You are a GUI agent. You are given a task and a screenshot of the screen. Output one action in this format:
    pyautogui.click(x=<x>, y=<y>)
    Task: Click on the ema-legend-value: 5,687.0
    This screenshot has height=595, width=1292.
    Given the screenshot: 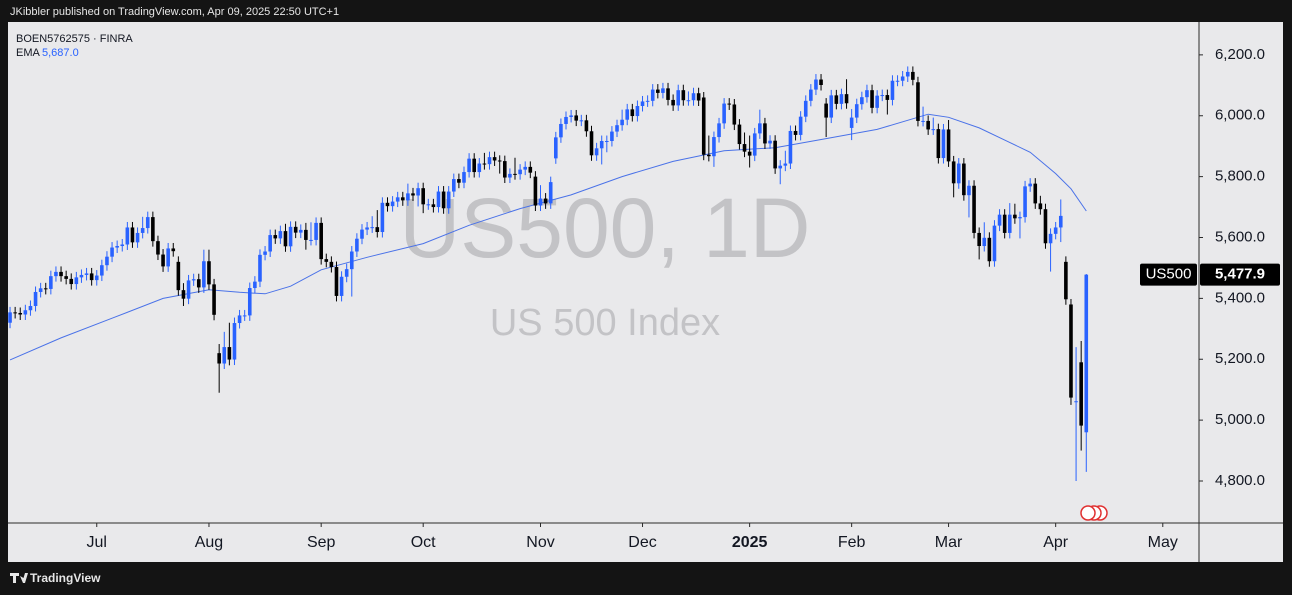 What is the action you would take?
    pyautogui.click(x=60, y=53)
    